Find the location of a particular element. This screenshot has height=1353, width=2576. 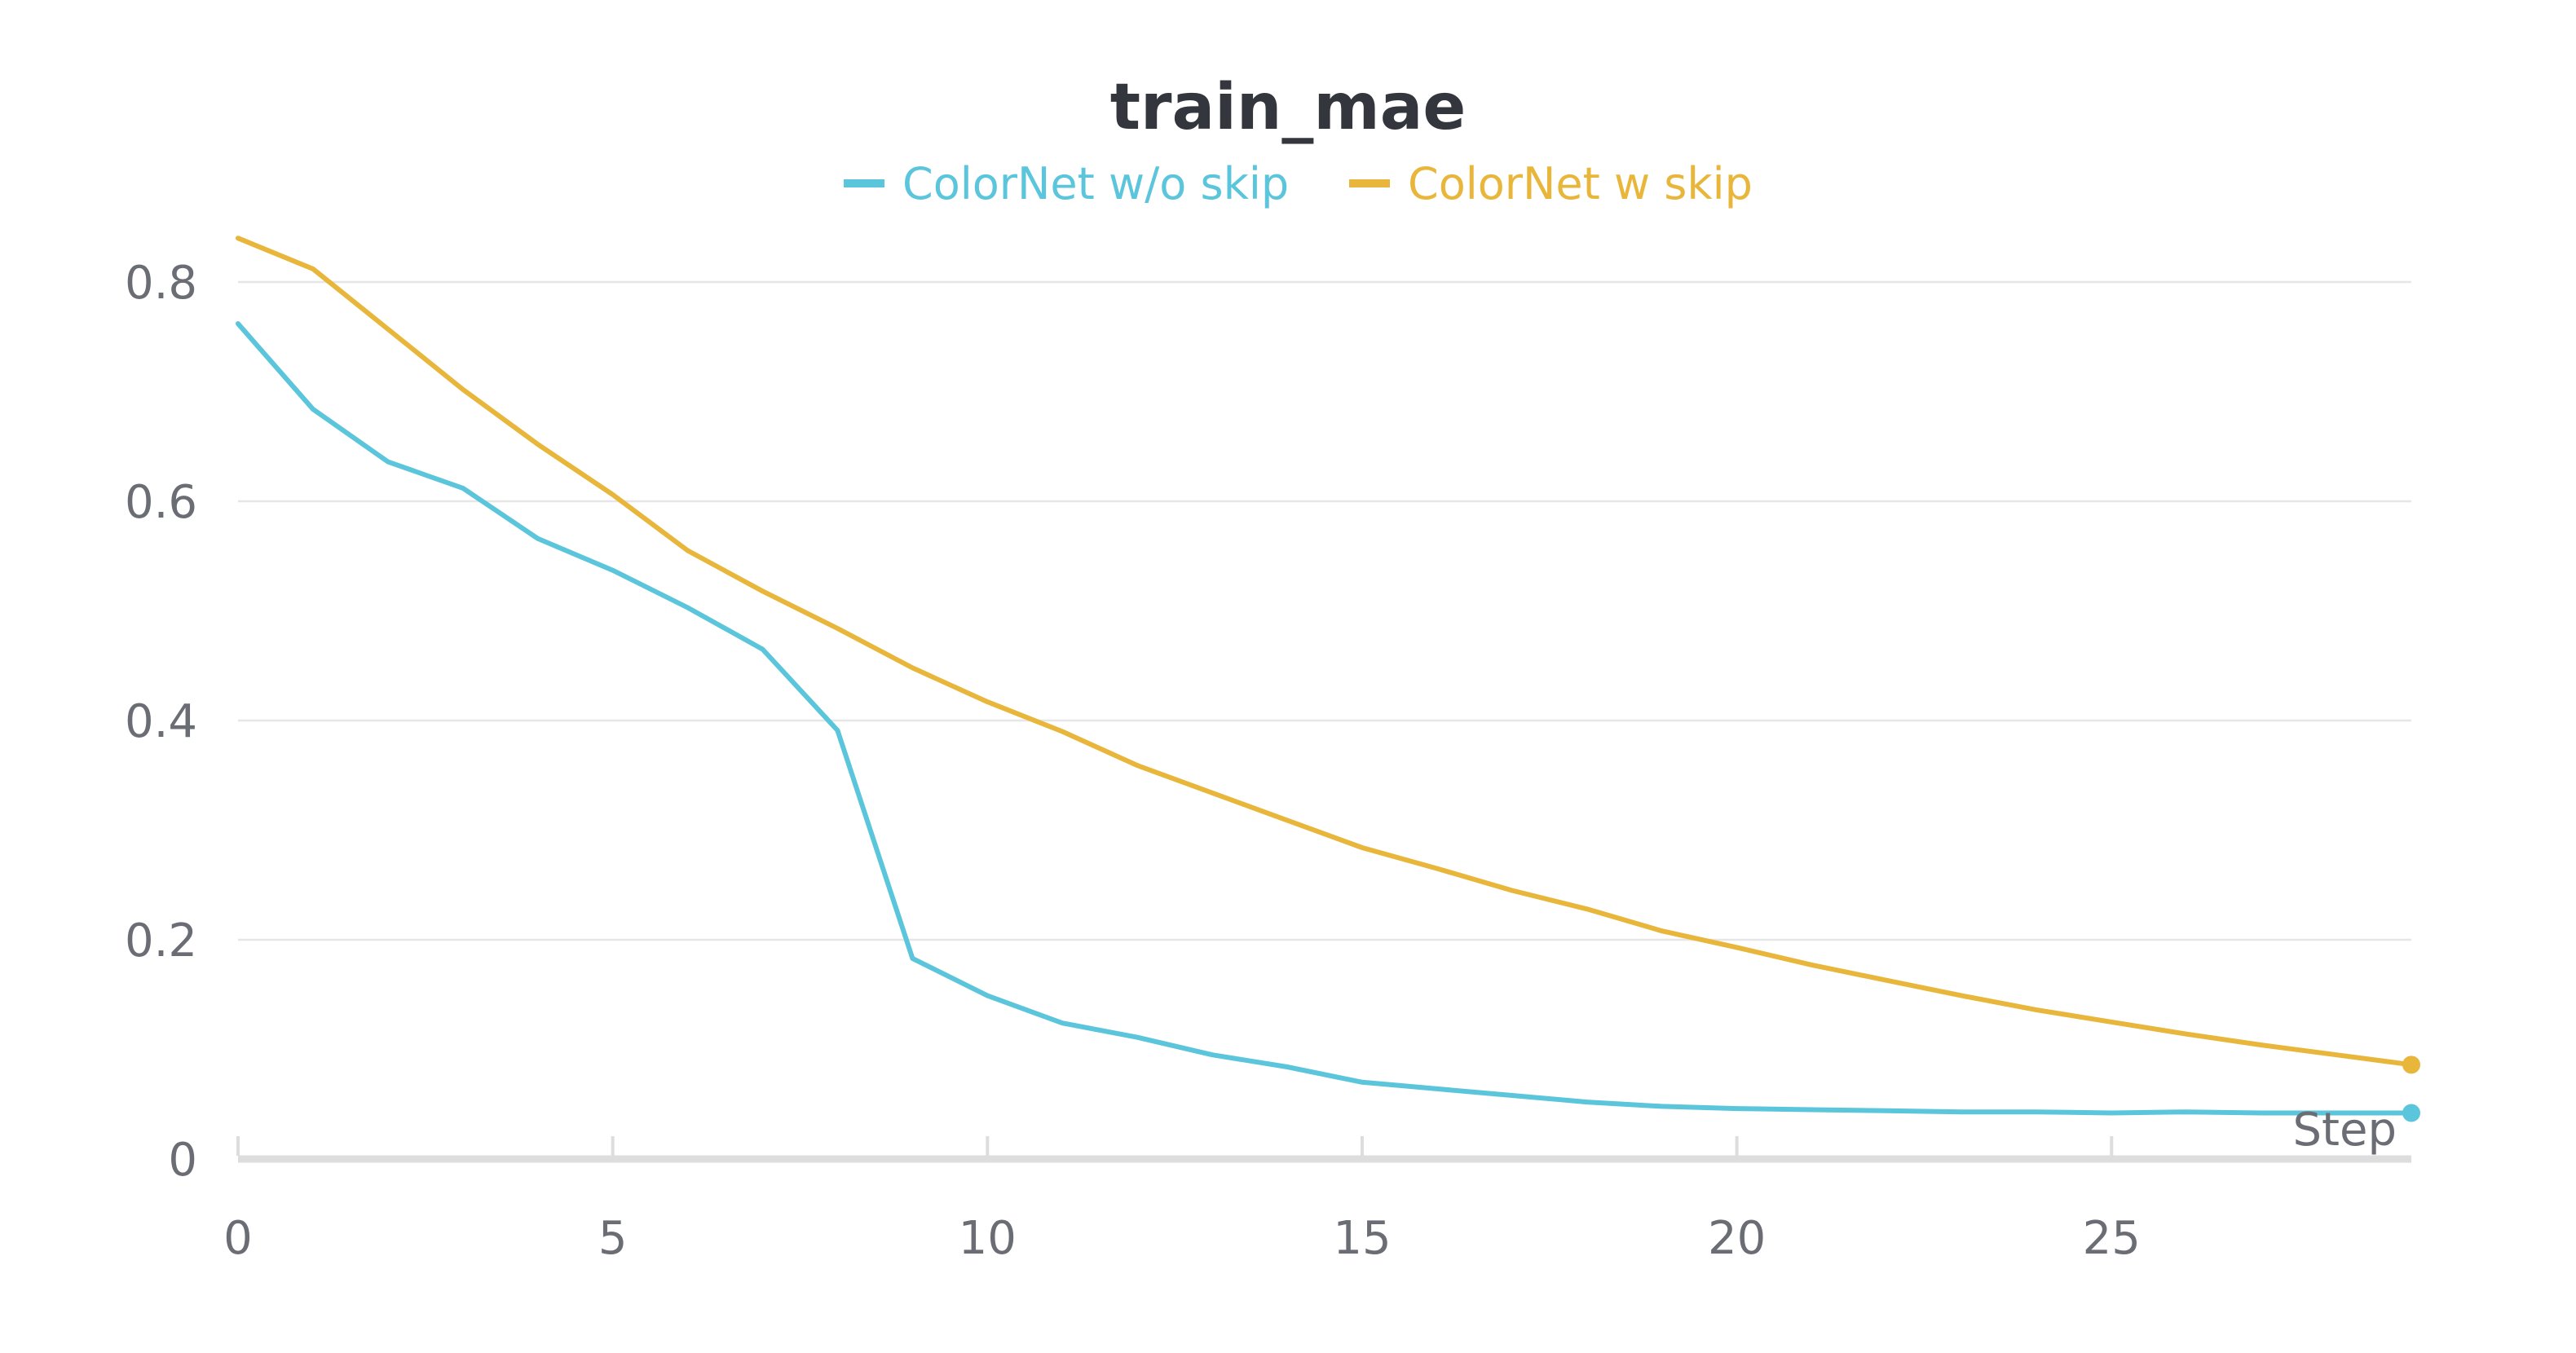

y-tick-label: 0.4 is located at coordinates (161, 721).